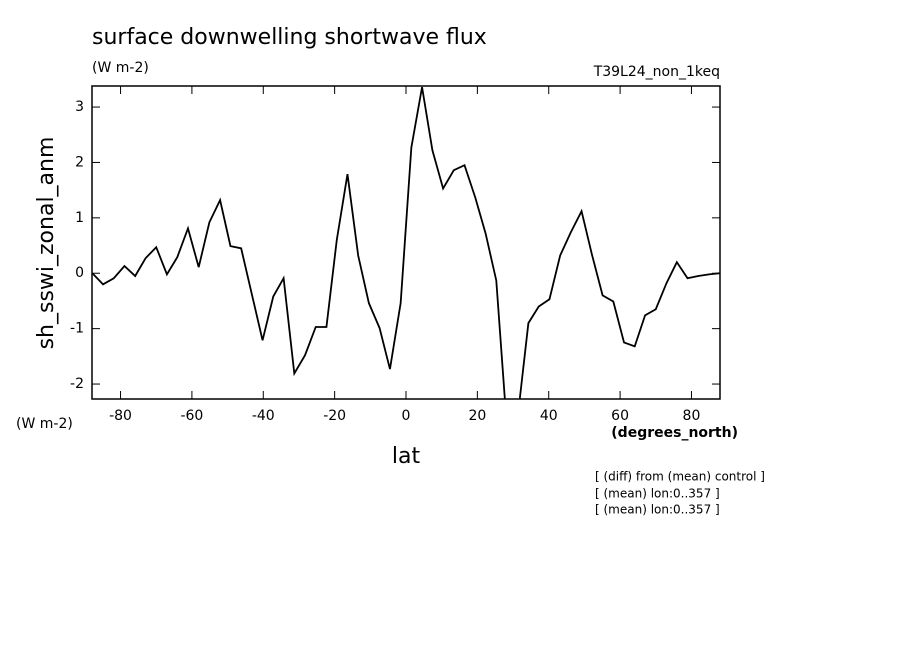 Image resolution: width=904 pixels, height=654 pixels. Describe the element at coordinates (77, 329) in the screenshot. I see `y-tick-label: -1` at that location.